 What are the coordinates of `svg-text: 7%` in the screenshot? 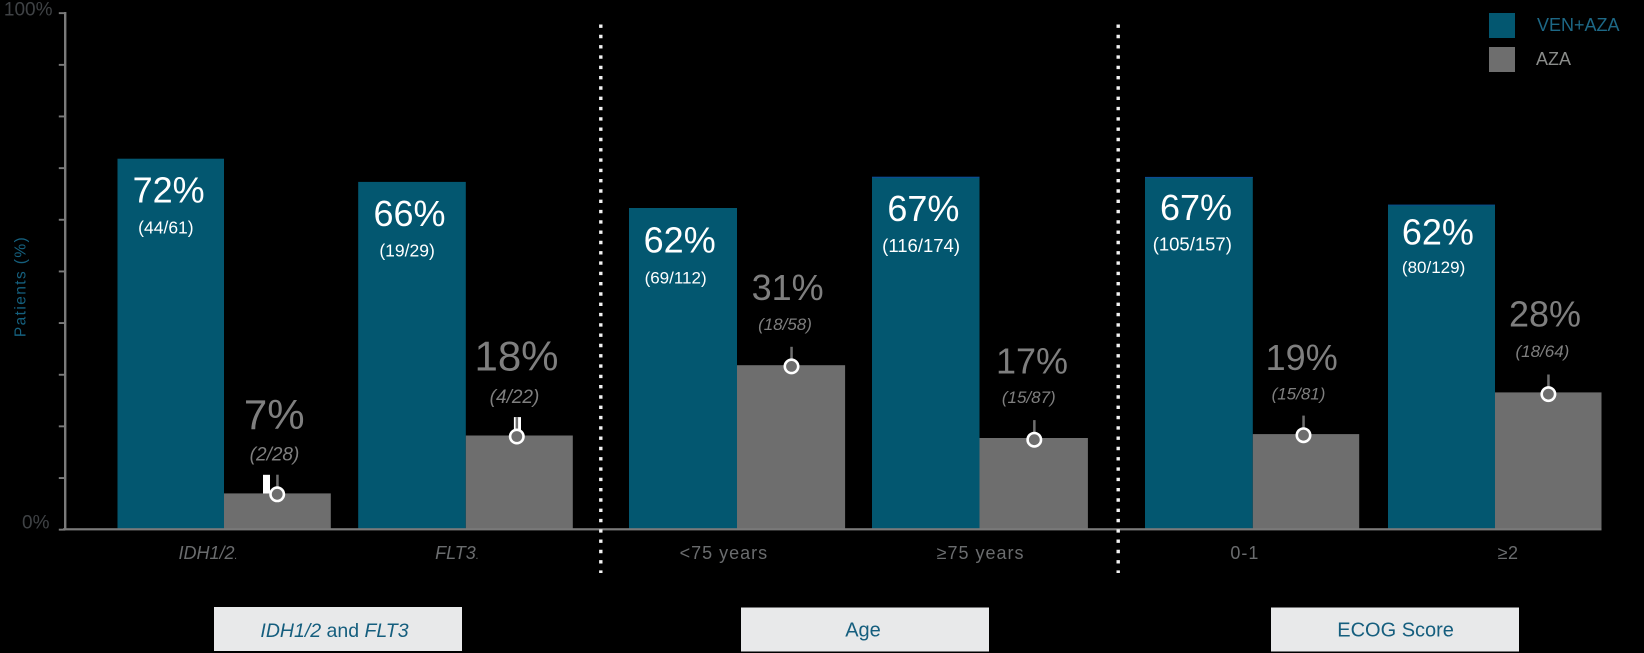 It's located at (274, 414).